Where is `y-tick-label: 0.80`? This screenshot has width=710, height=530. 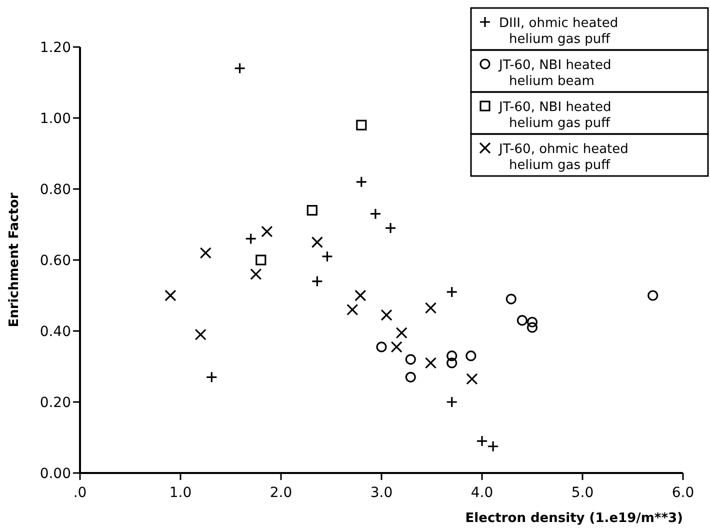
y-tick-label: 0.80 is located at coordinates (55, 190).